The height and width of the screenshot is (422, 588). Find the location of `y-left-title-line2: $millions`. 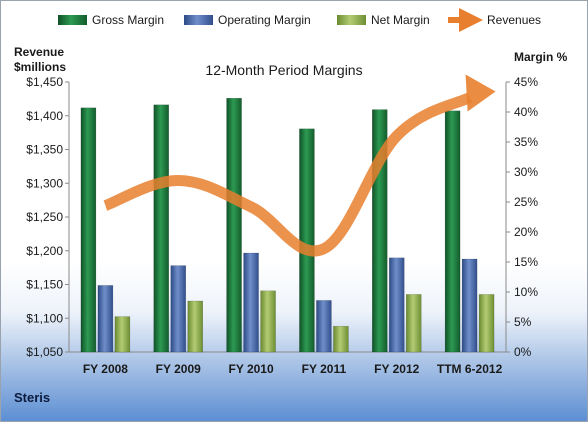

y-left-title-line2: $millions is located at coordinates (40, 67).